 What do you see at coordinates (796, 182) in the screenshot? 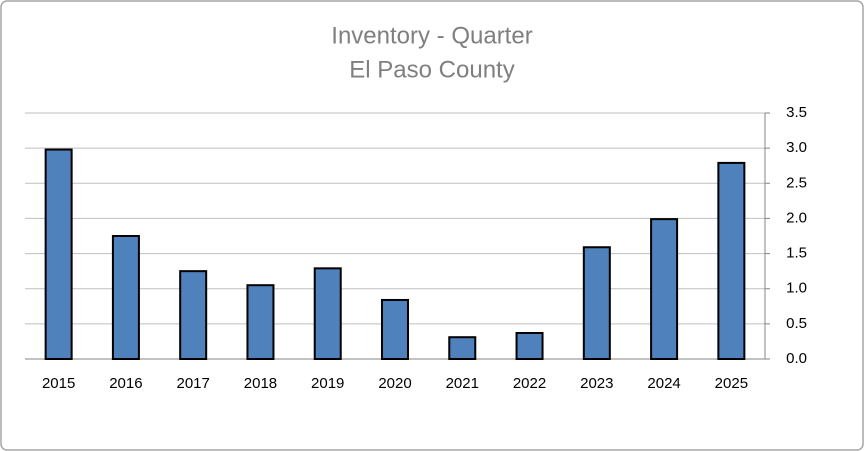
I see `y-tick-label: 2.5` at bounding box center [796, 182].